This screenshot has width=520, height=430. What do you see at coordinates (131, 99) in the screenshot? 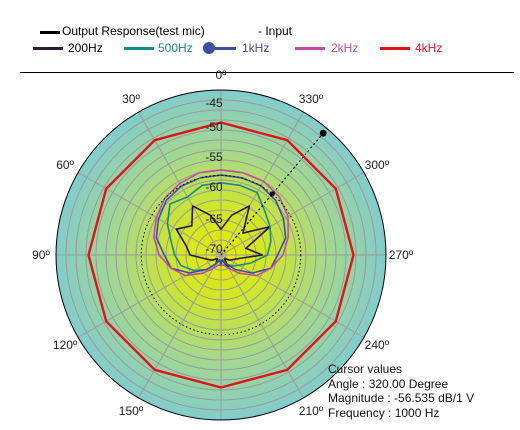
I see `angle-label: 30º` at bounding box center [131, 99].